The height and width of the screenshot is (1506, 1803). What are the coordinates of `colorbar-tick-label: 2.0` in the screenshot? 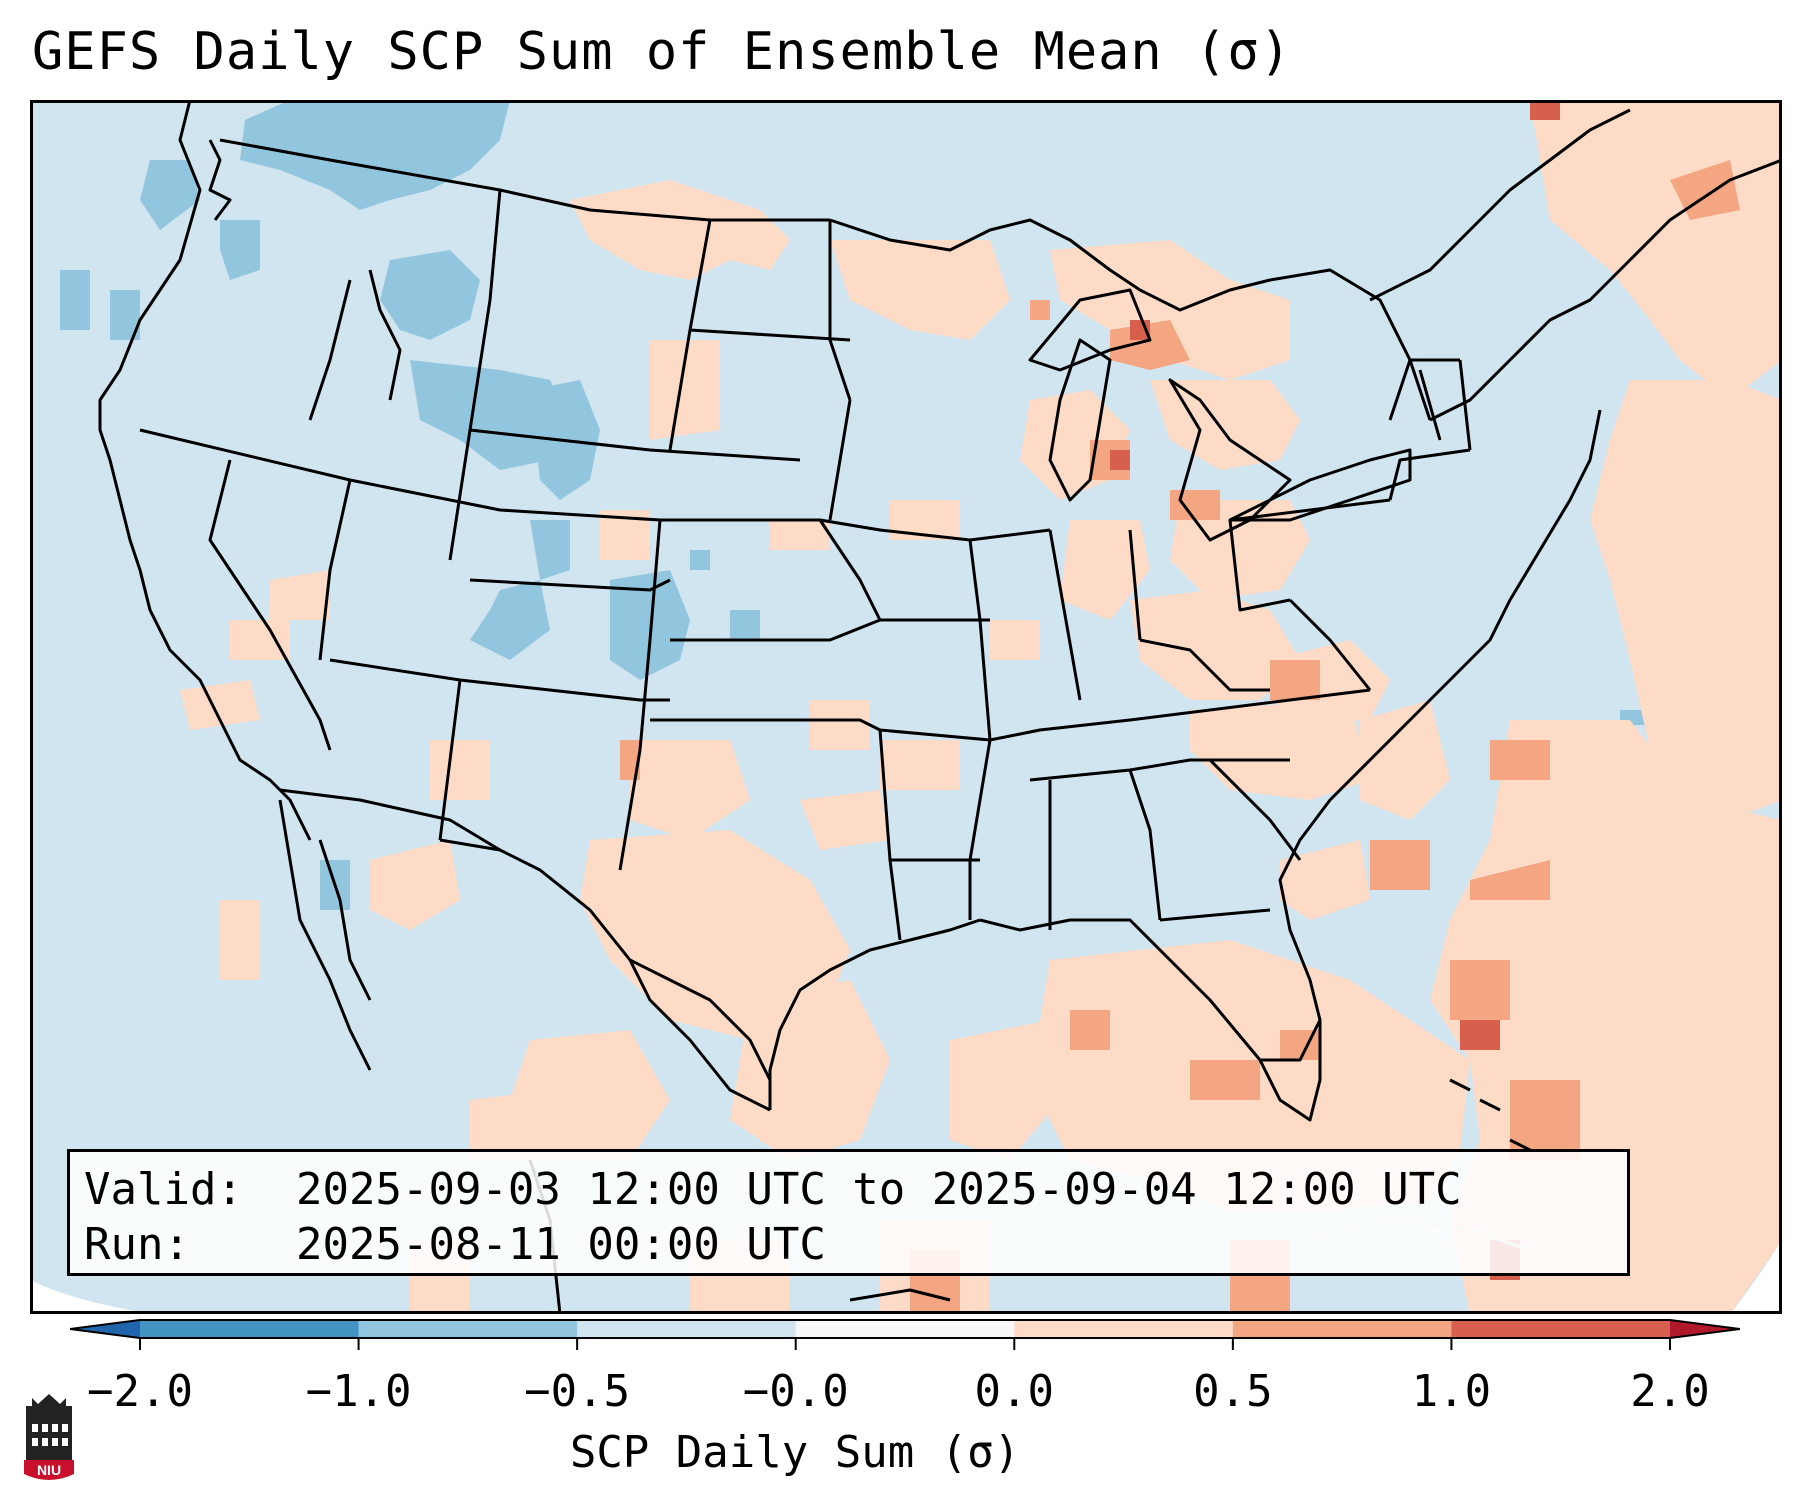 It's located at (1670, 1391).